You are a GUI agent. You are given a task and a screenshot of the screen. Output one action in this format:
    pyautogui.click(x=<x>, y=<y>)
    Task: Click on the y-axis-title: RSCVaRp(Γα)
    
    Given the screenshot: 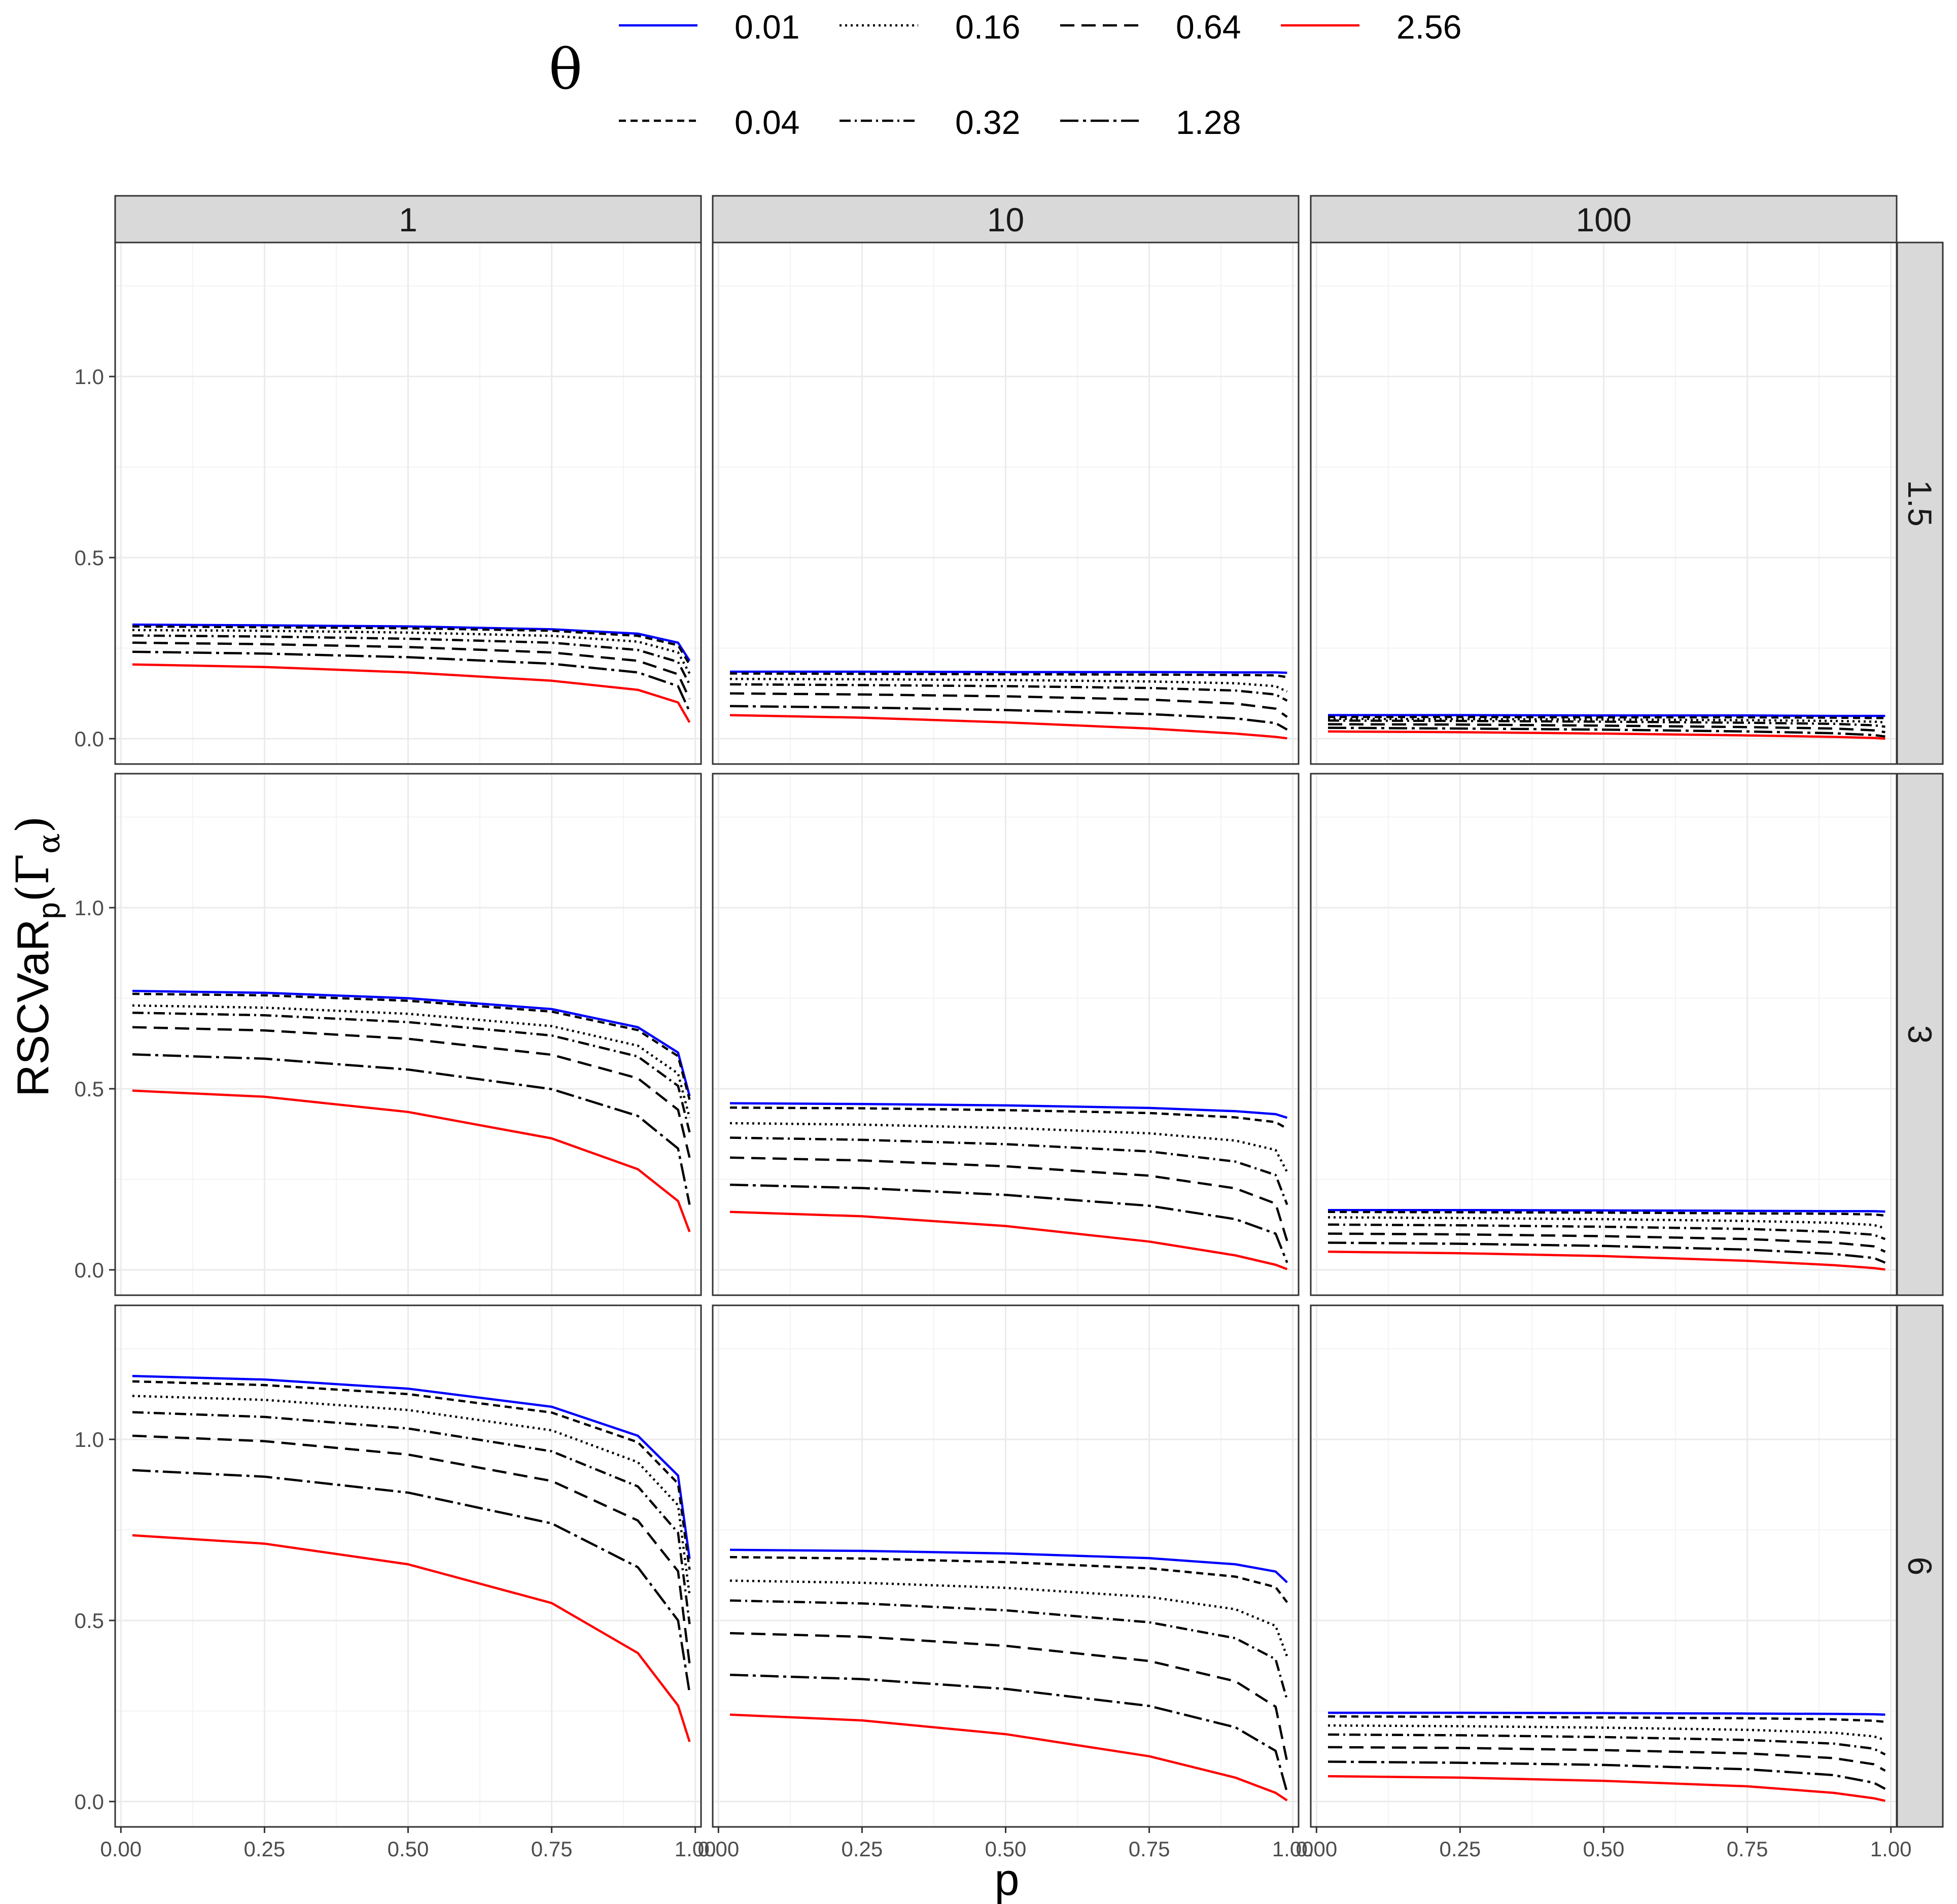 What is the action you would take?
    pyautogui.click(x=37, y=956)
    